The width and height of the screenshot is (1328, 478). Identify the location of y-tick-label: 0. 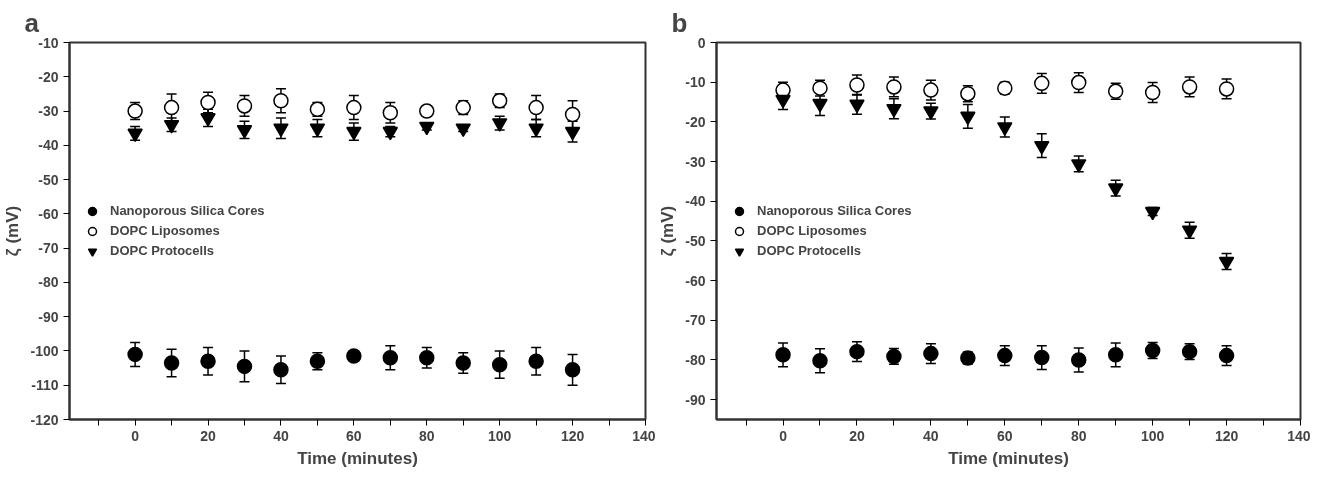
(701, 42).